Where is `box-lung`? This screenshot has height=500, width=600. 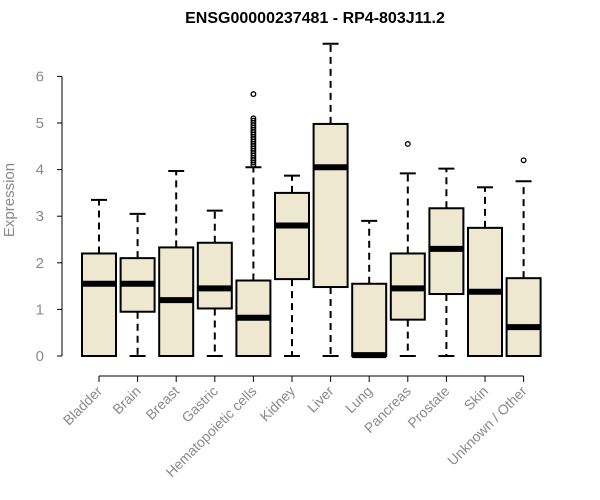 box-lung is located at coordinates (369, 289).